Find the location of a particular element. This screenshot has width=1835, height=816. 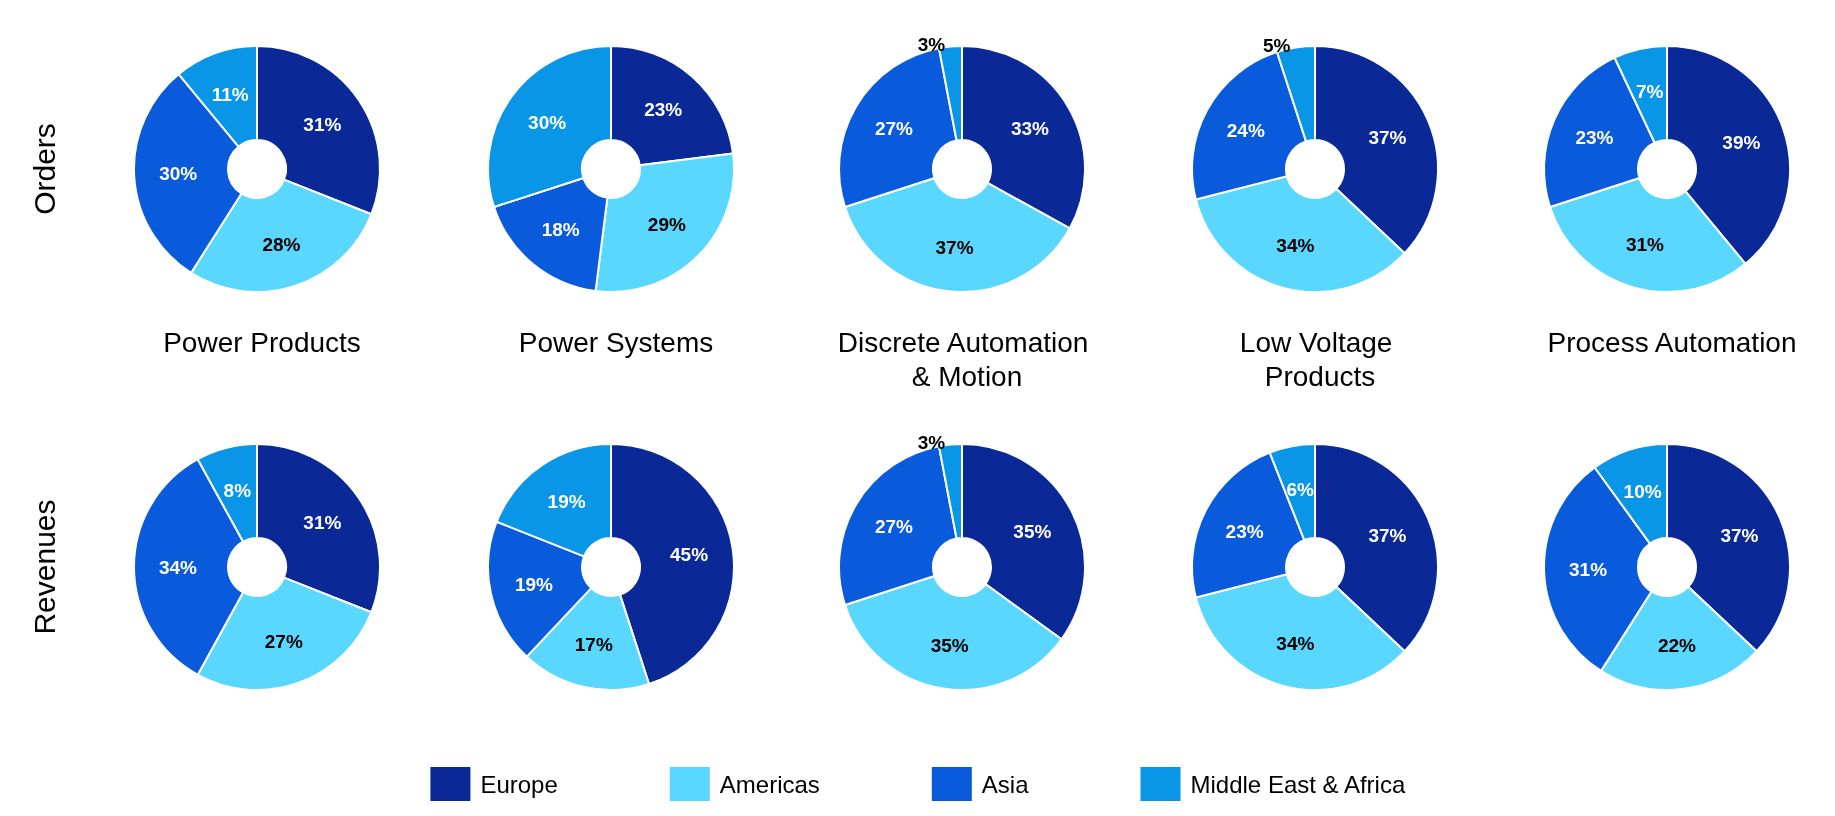

data-label: 24% is located at coordinates (1245, 131).